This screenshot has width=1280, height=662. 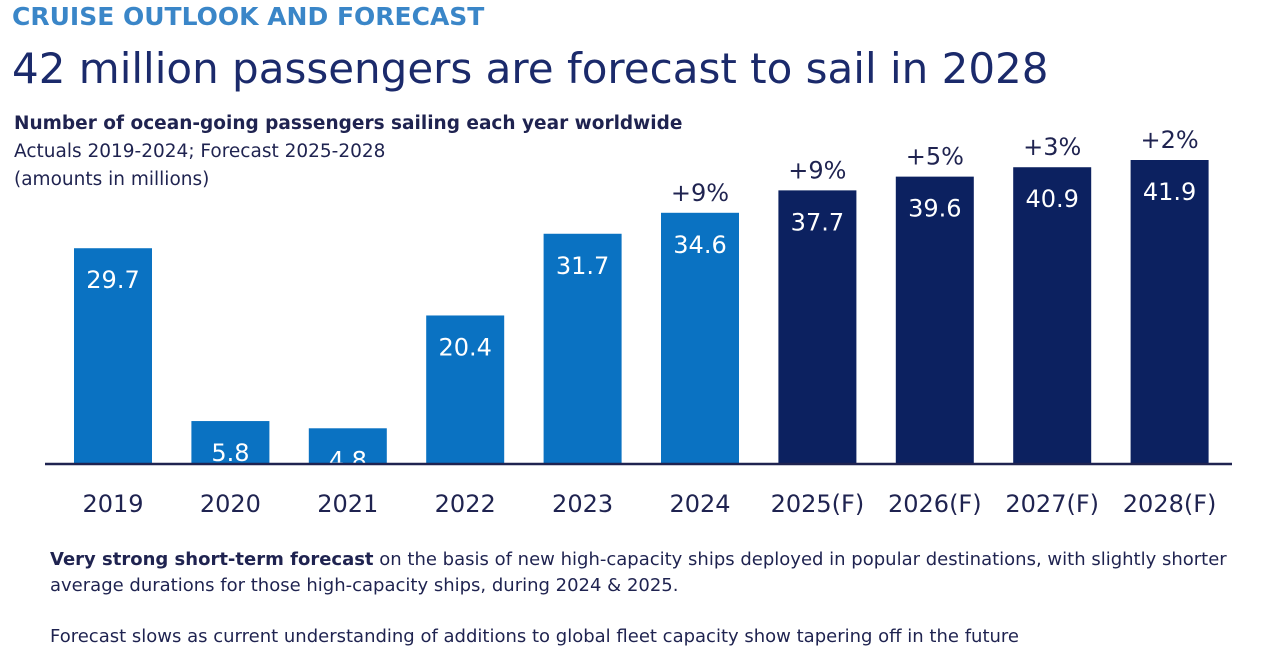 I want to click on x-tick-label: 2022, so click(x=465, y=504).